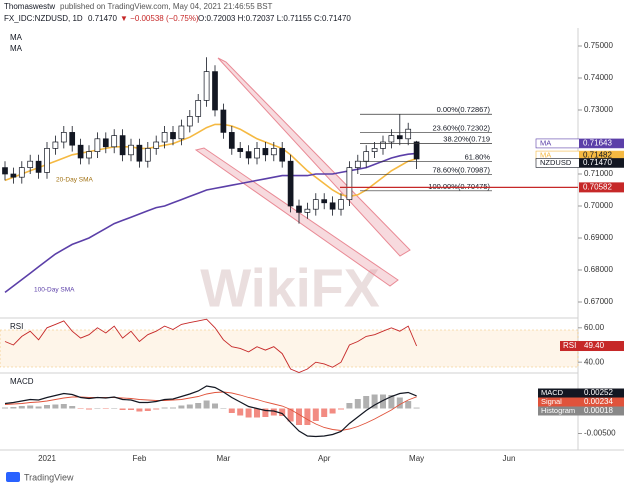  What do you see at coordinates (598, 401) in the screenshot?
I see `macd-badge-value: 0.00234` at bounding box center [598, 401].